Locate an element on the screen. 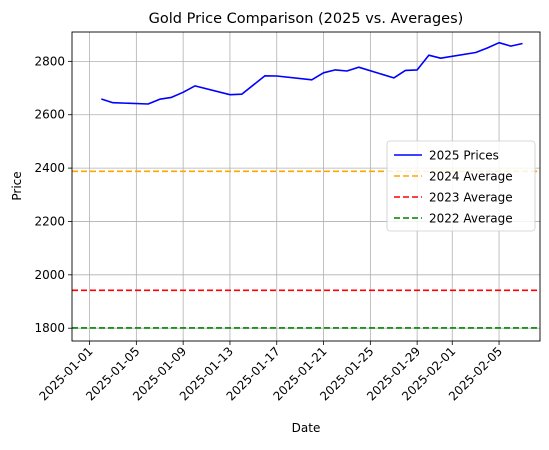 The height and width of the screenshot is (450, 549). y-tick-label: 2400 is located at coordinates (49, 168).